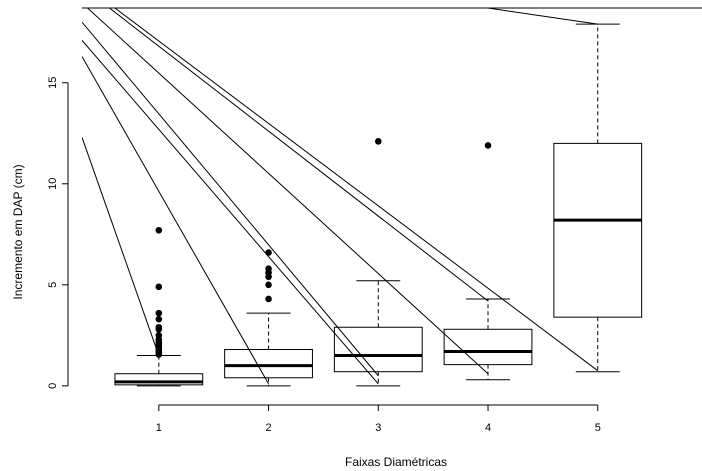 This screenshot has height=471, width=702. What do you see at coordinates (53, 184) in the screenshot?
I see `y-tick-label: 10` at bounding box center [53, 184].